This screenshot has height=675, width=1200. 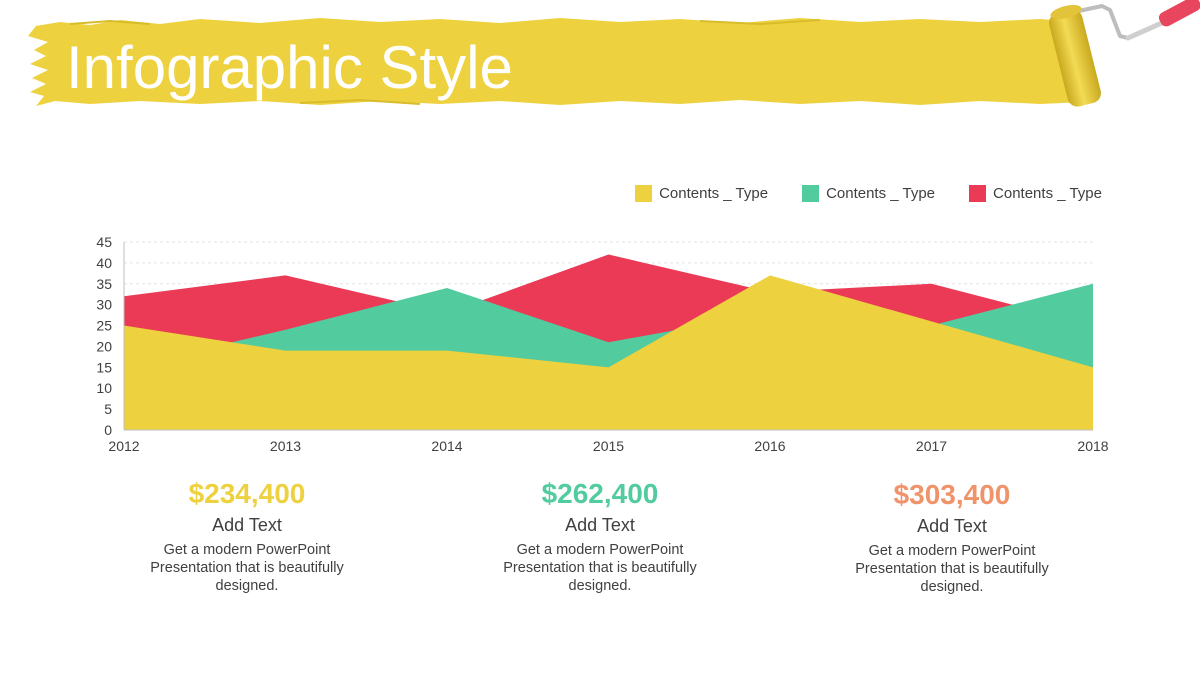 I want to click on y-tick-label: 10, so click(x=104, y=388).